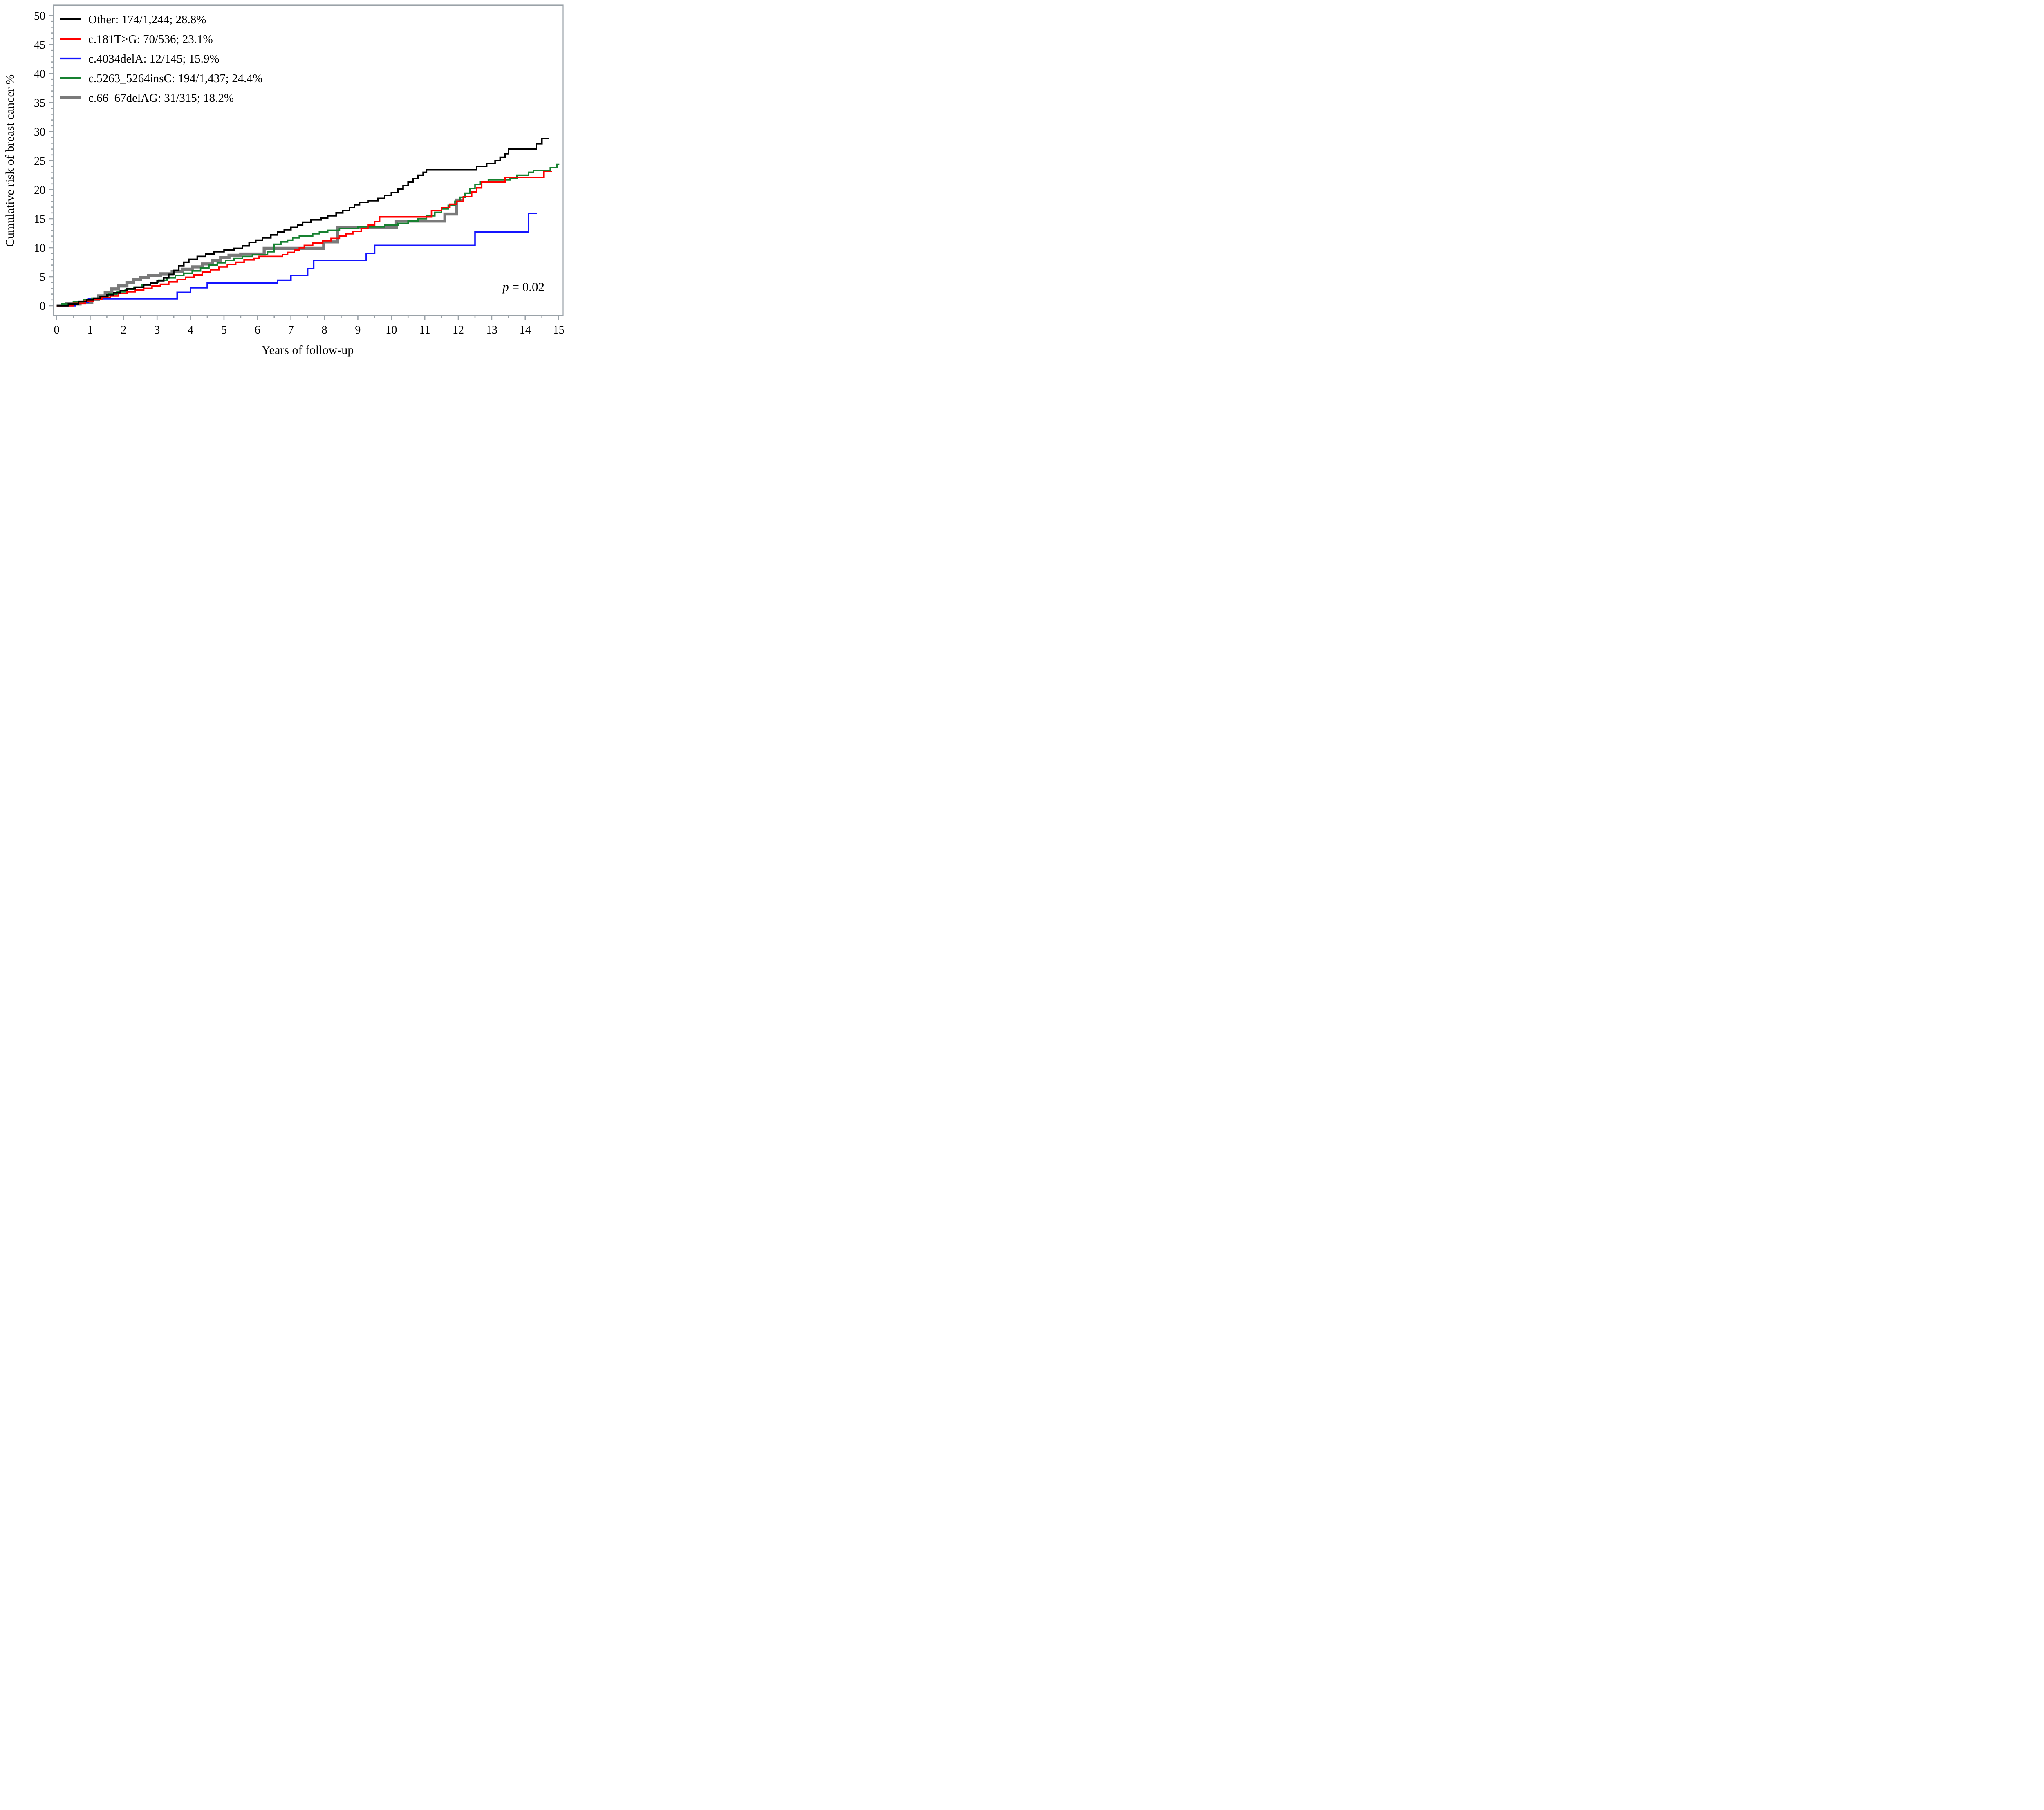  Describe the element at coordinates (90, 330) in the screenshot. I see `svg-text: 1` at that location.